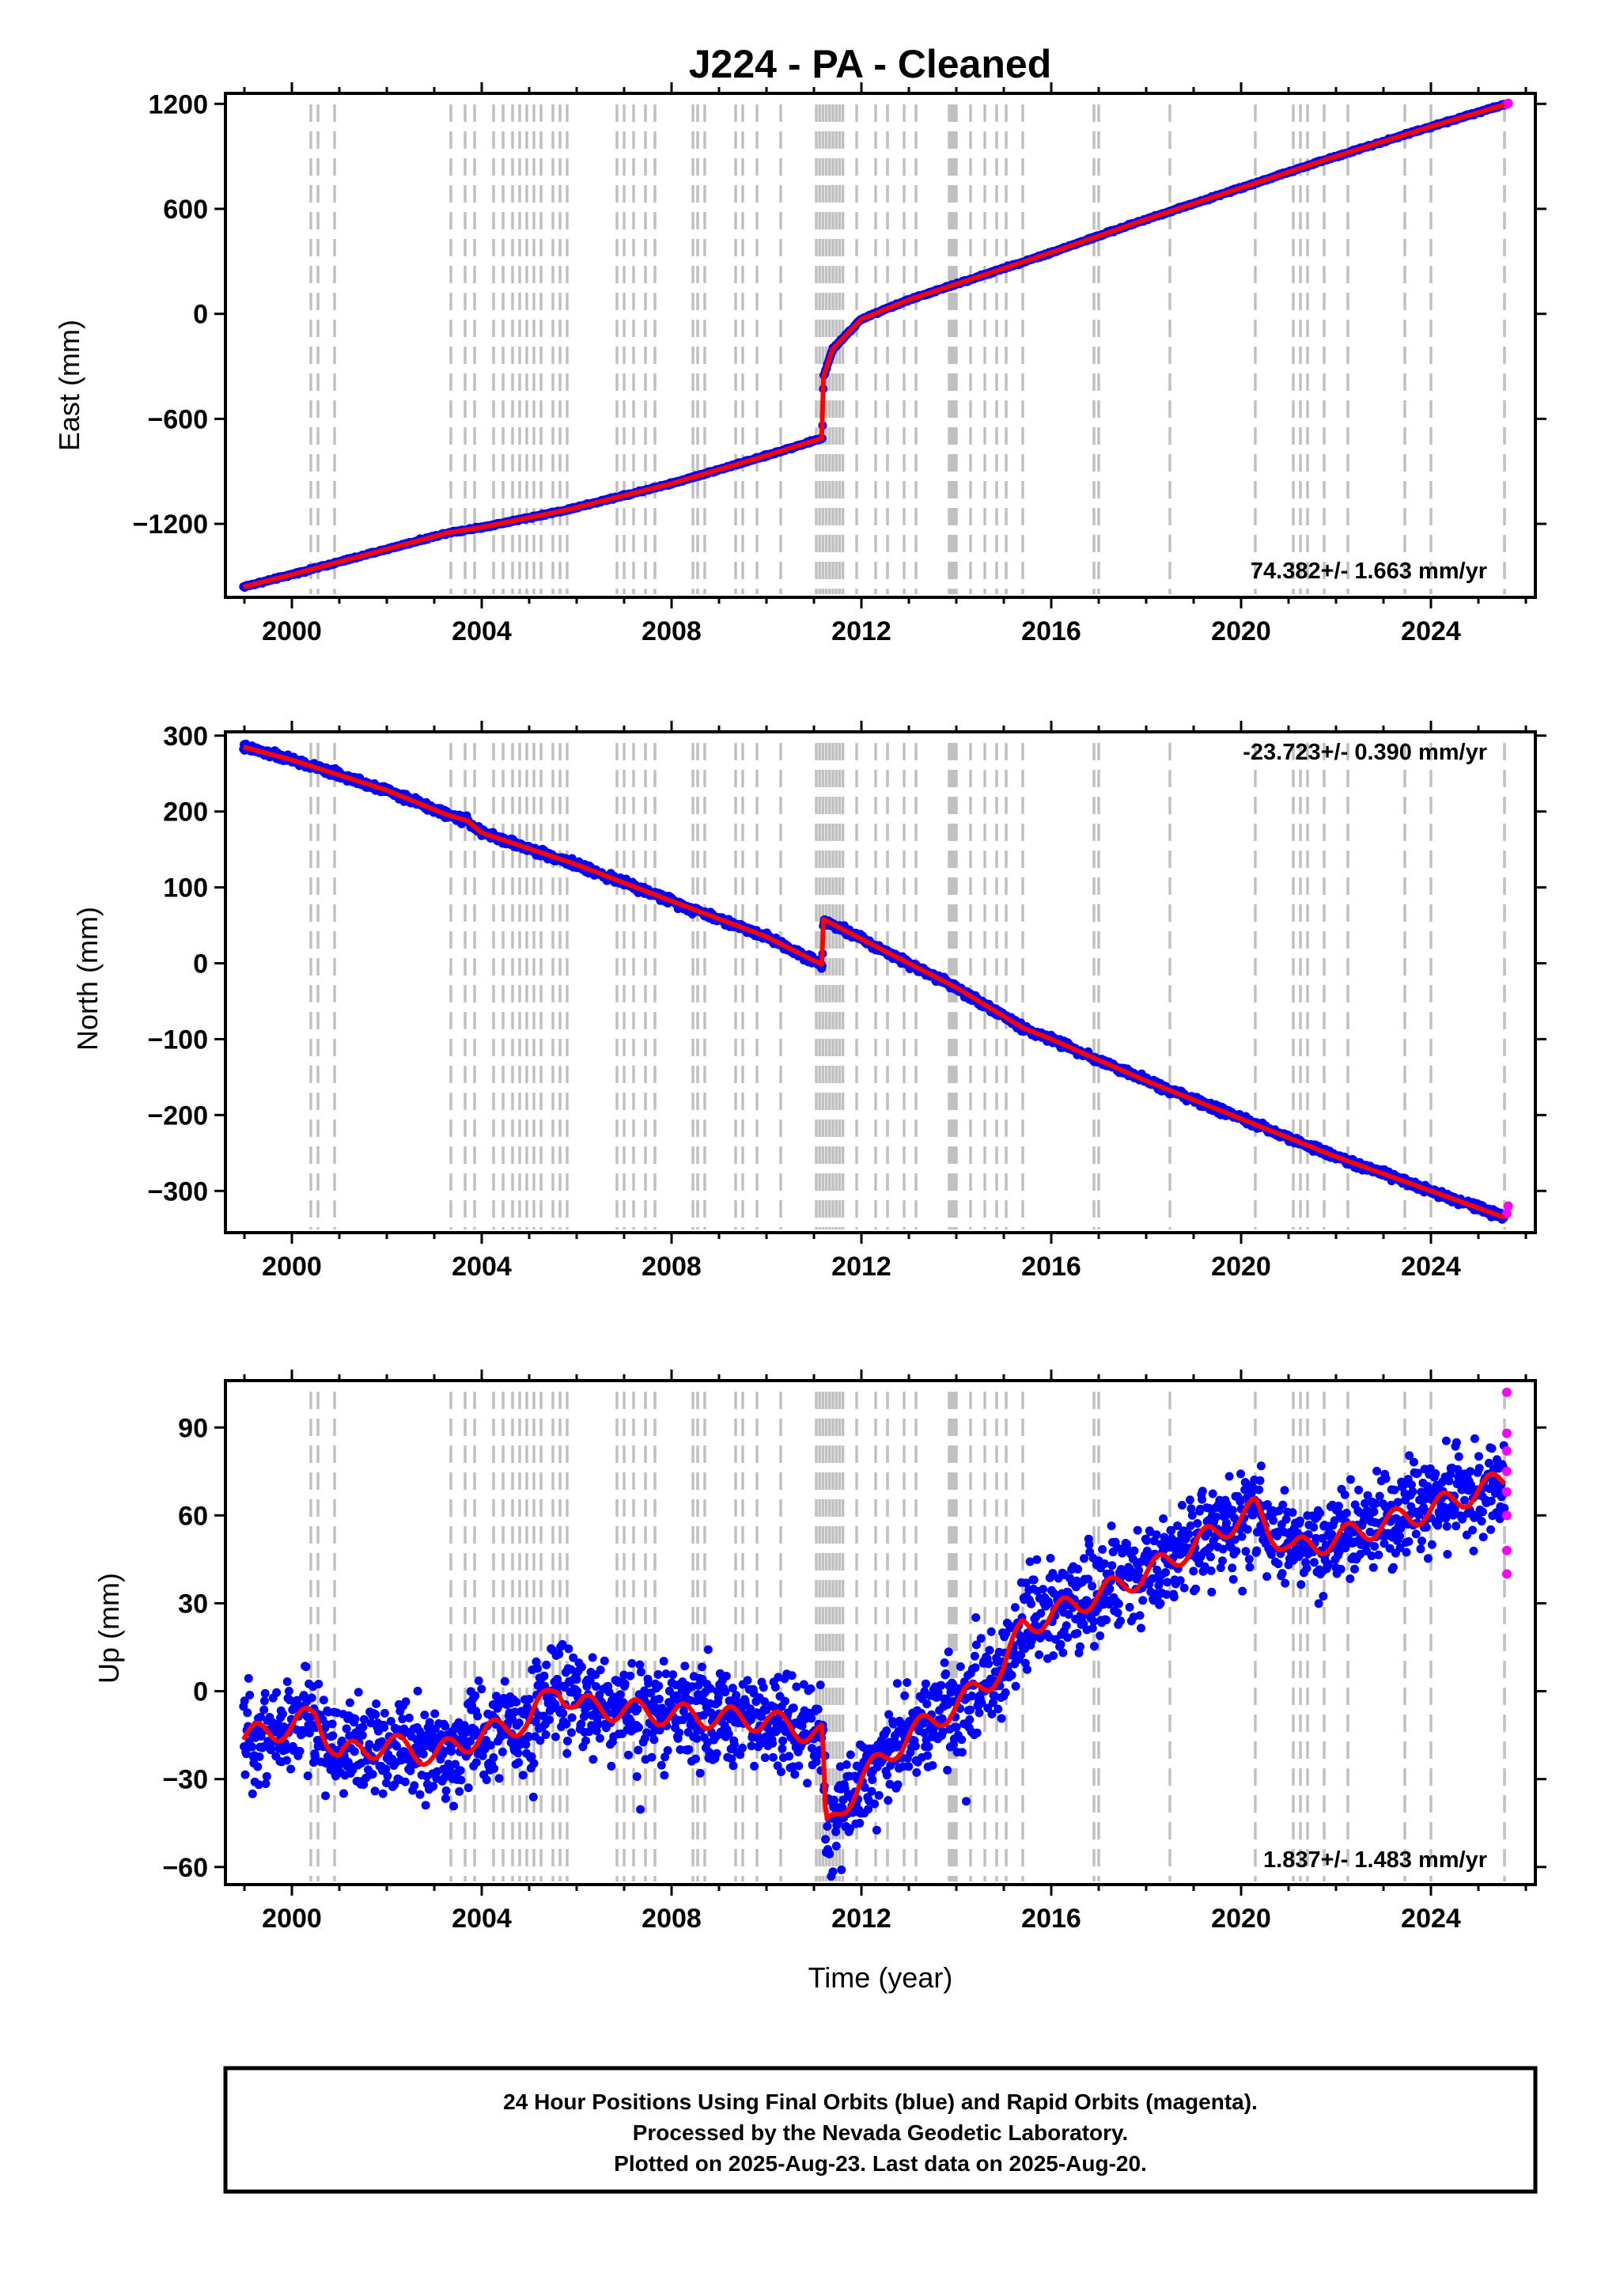 The height and width of the screenshot is (2296, 1601). Describe the element at coordinates (1365, 753) in the screenshot. I see `north-rate-label: -23.723+/- 0.390 mm/yr` at that location.